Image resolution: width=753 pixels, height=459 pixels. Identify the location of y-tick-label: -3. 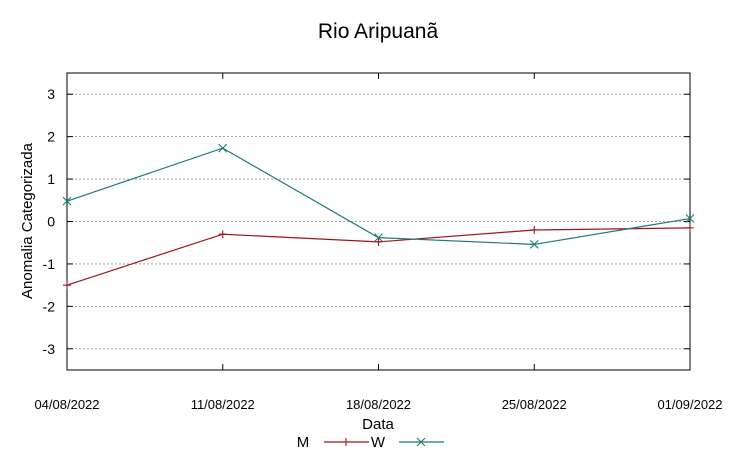
(49, 349).